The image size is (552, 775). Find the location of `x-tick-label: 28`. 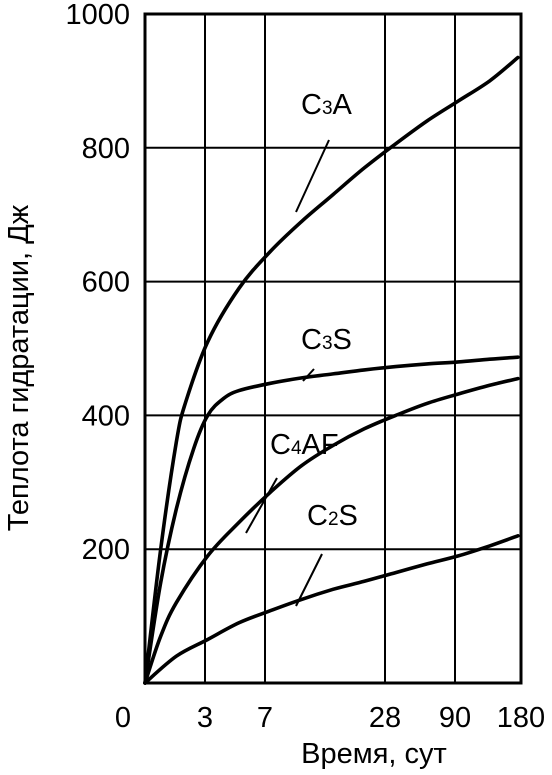

x-tick-label: 28 is located at coordinates (385, 718).